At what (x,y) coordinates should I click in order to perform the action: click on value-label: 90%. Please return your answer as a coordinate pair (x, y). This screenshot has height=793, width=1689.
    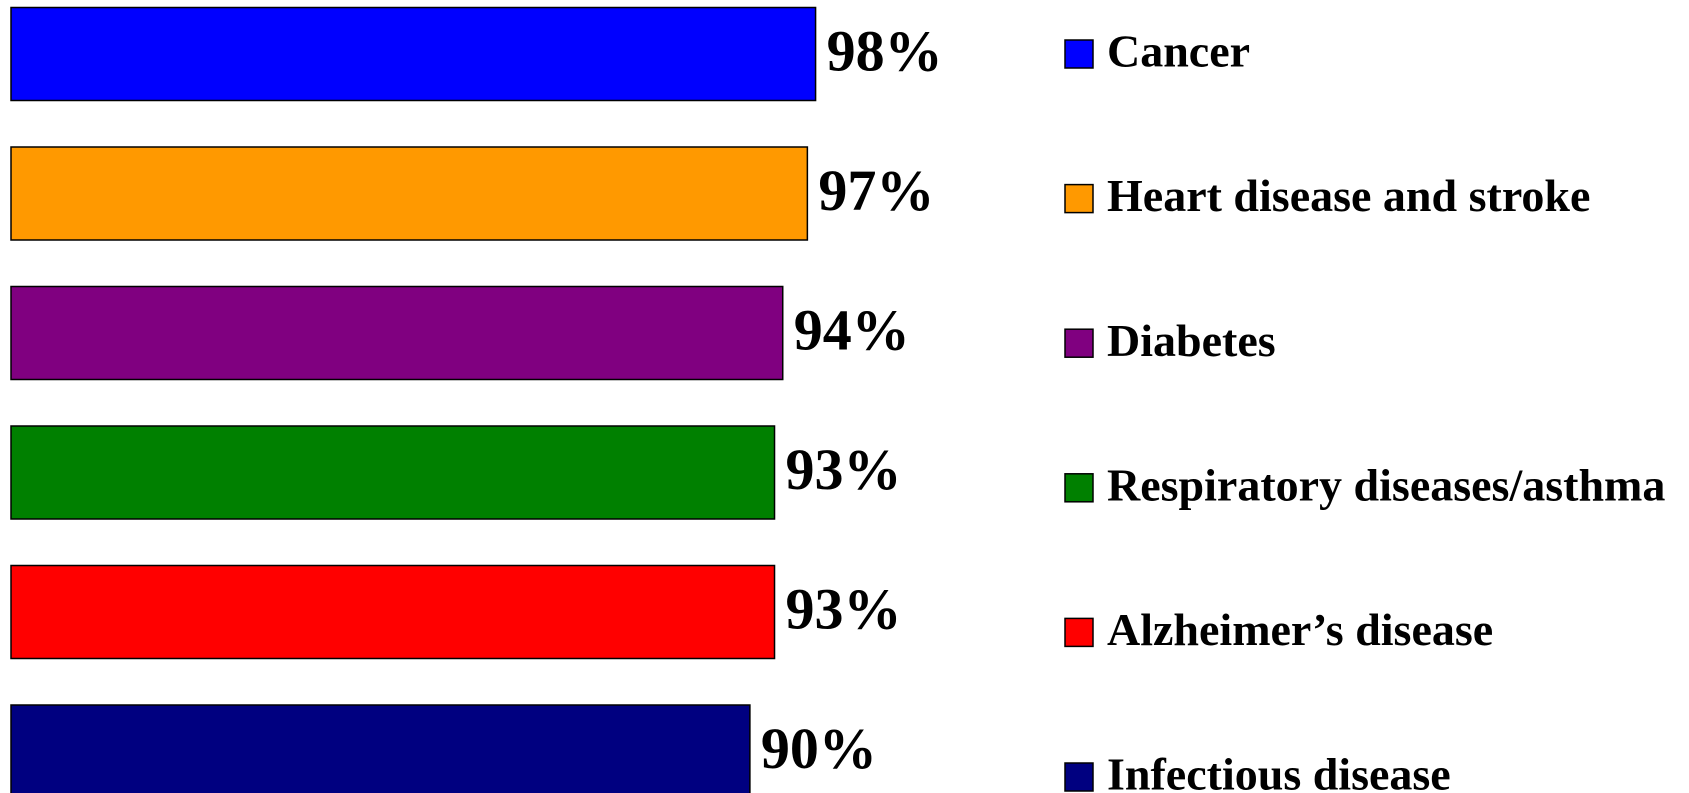
    Looking at the image, I should click on (819, 748).